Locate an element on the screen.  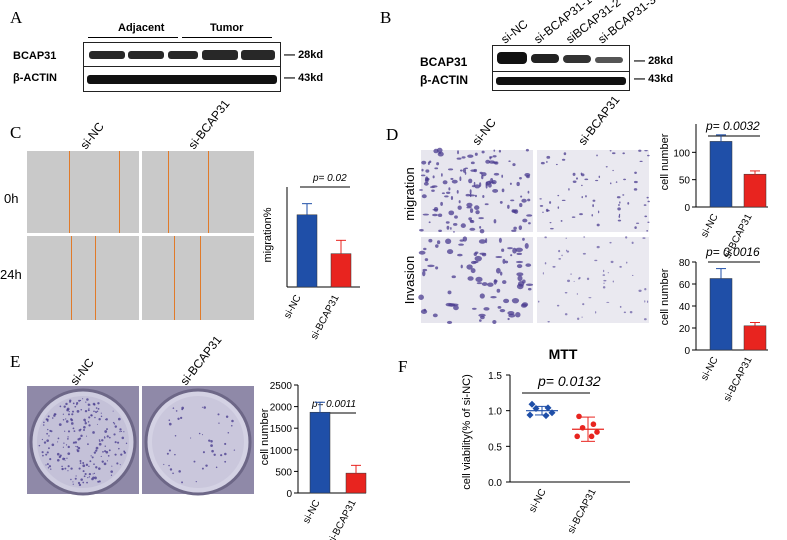
ytick-label: 2000 is located at coordinates (281, 408).